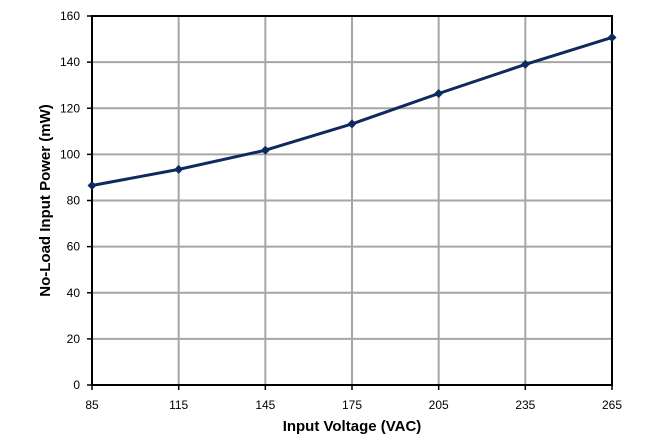  I want to click on y-tick-label: 80, so click(74, 201).